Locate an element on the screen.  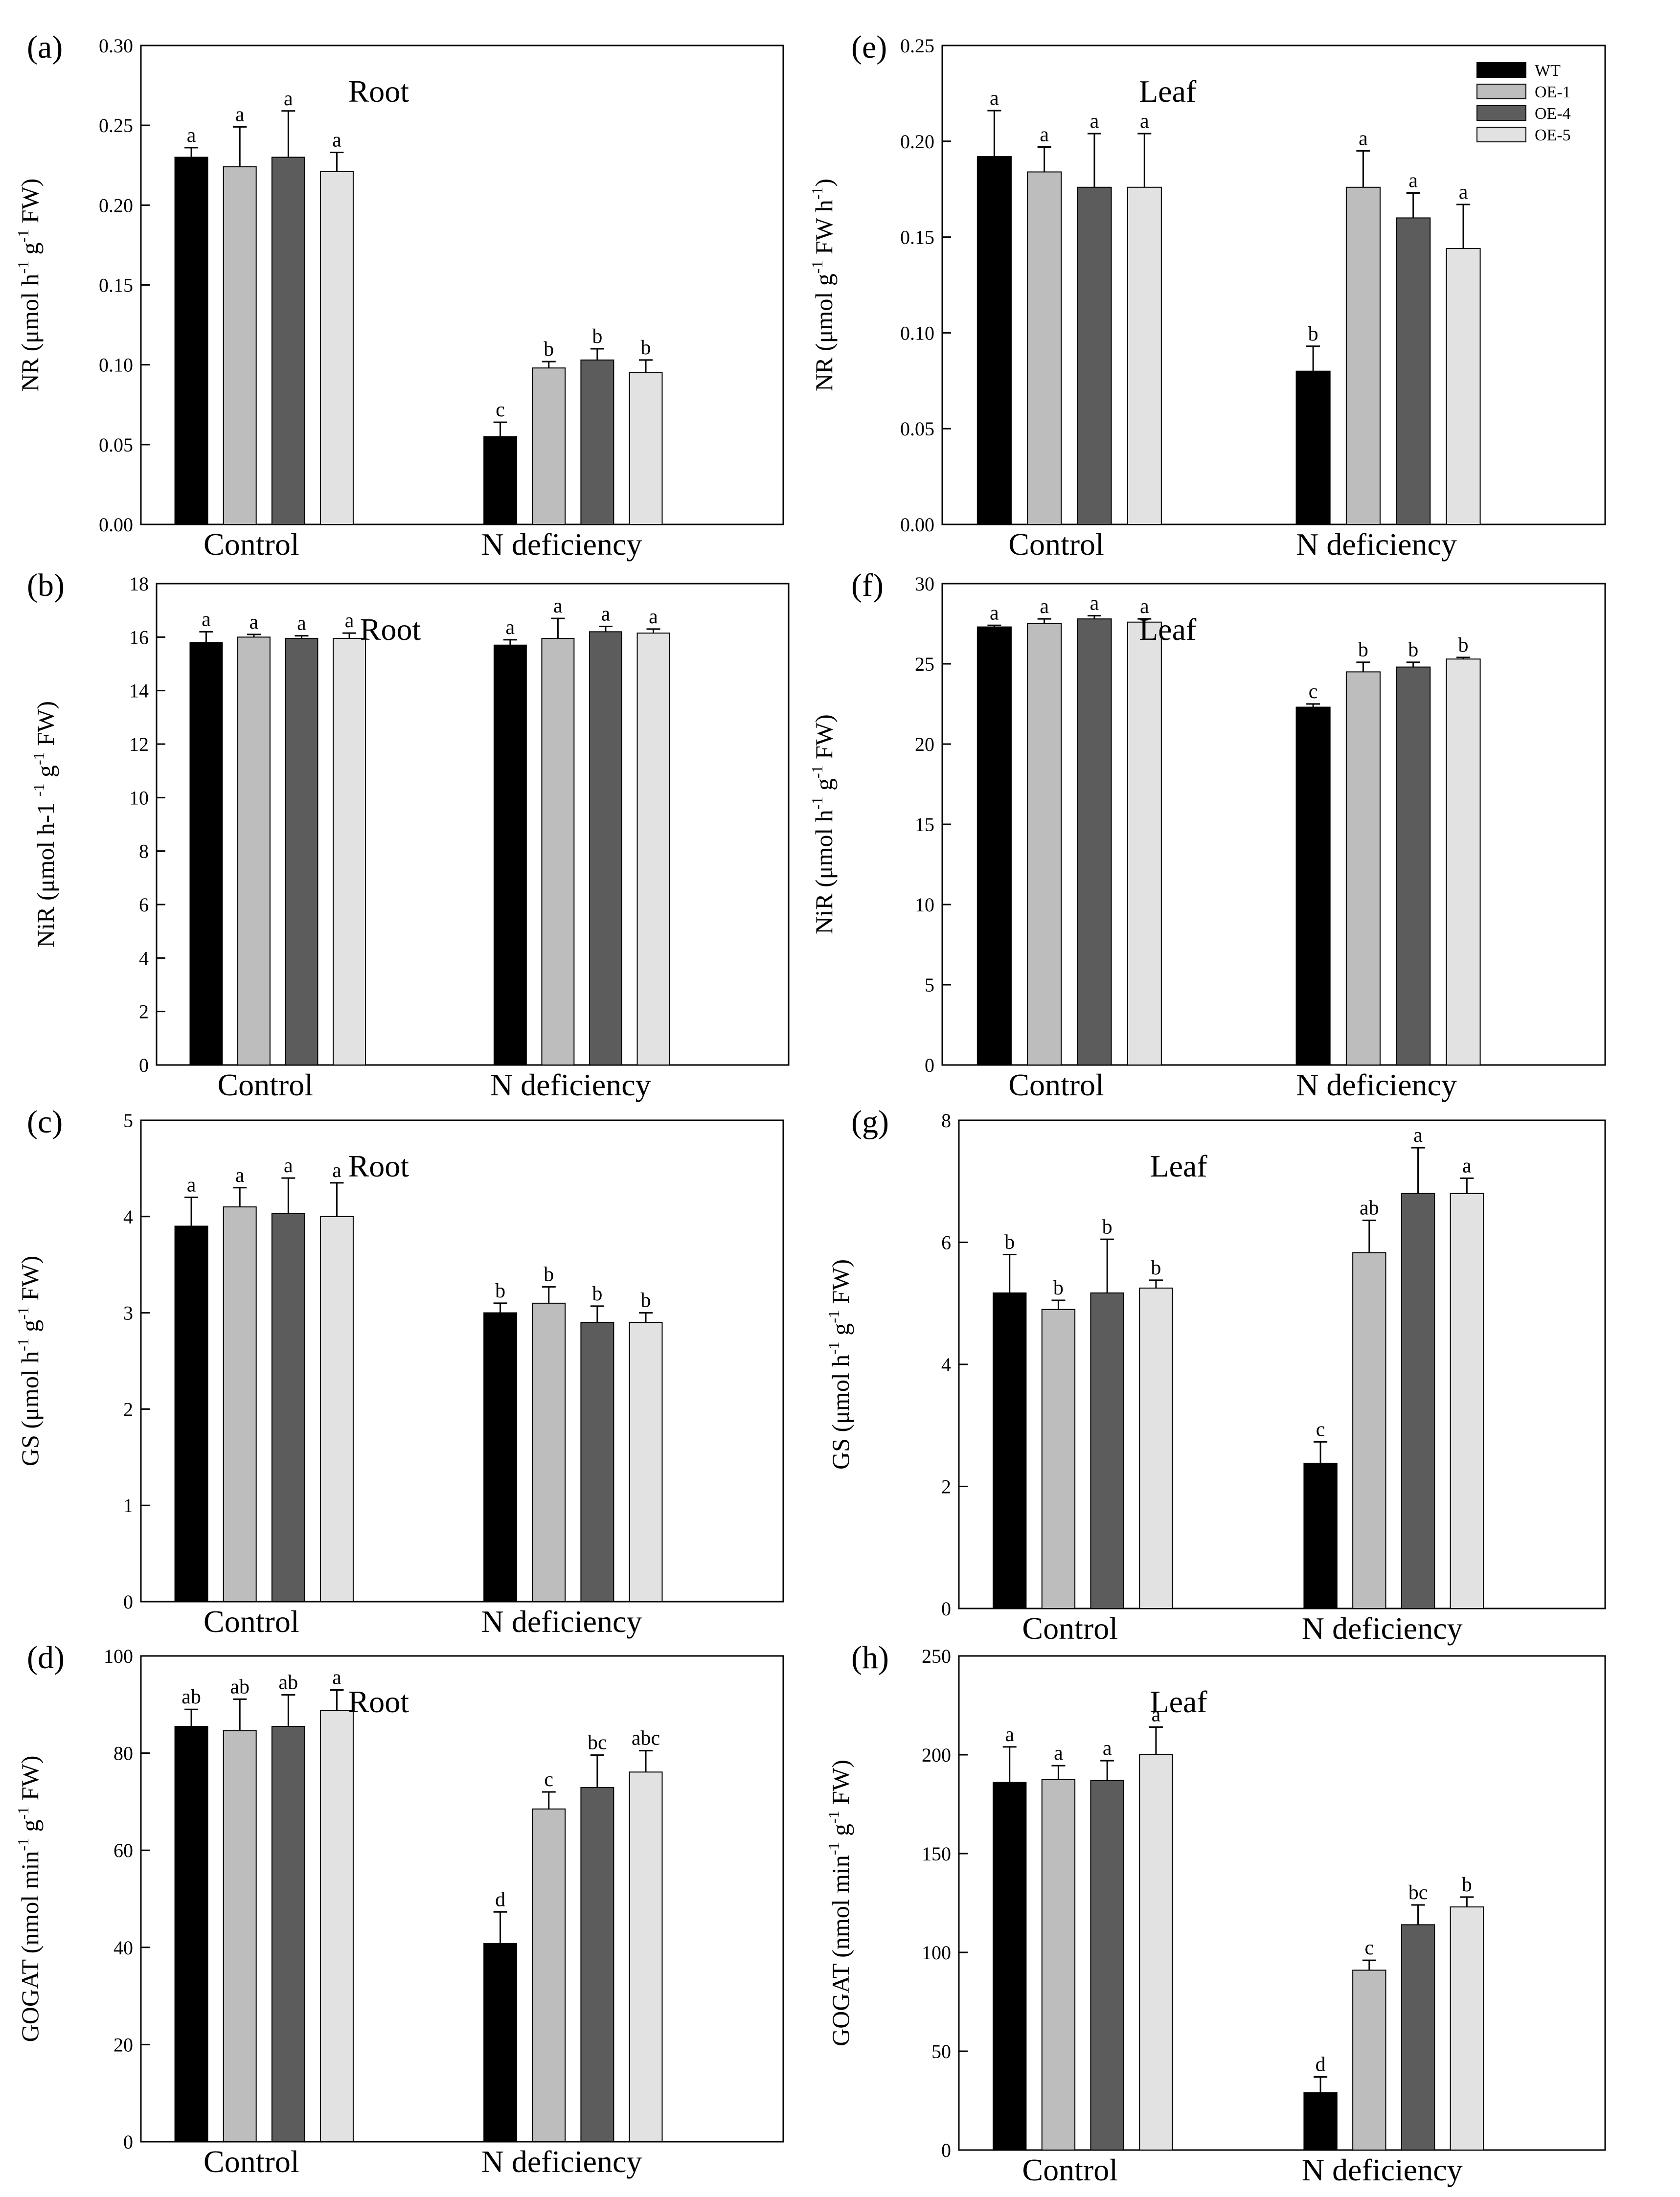
legend-label: WT is located at coordinates (1548, 71).